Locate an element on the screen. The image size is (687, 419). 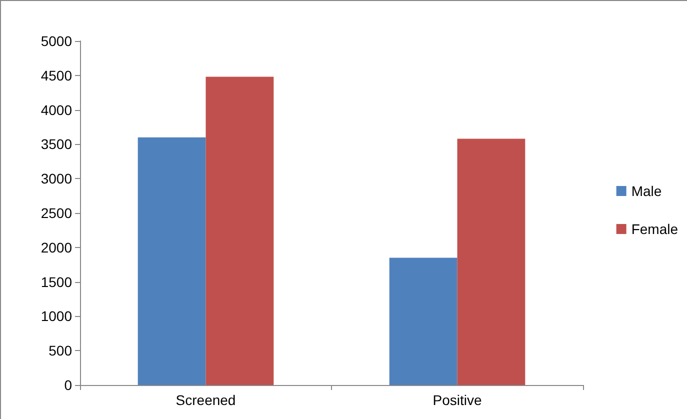
legend-label: Male is located at coordinates (646, 191).